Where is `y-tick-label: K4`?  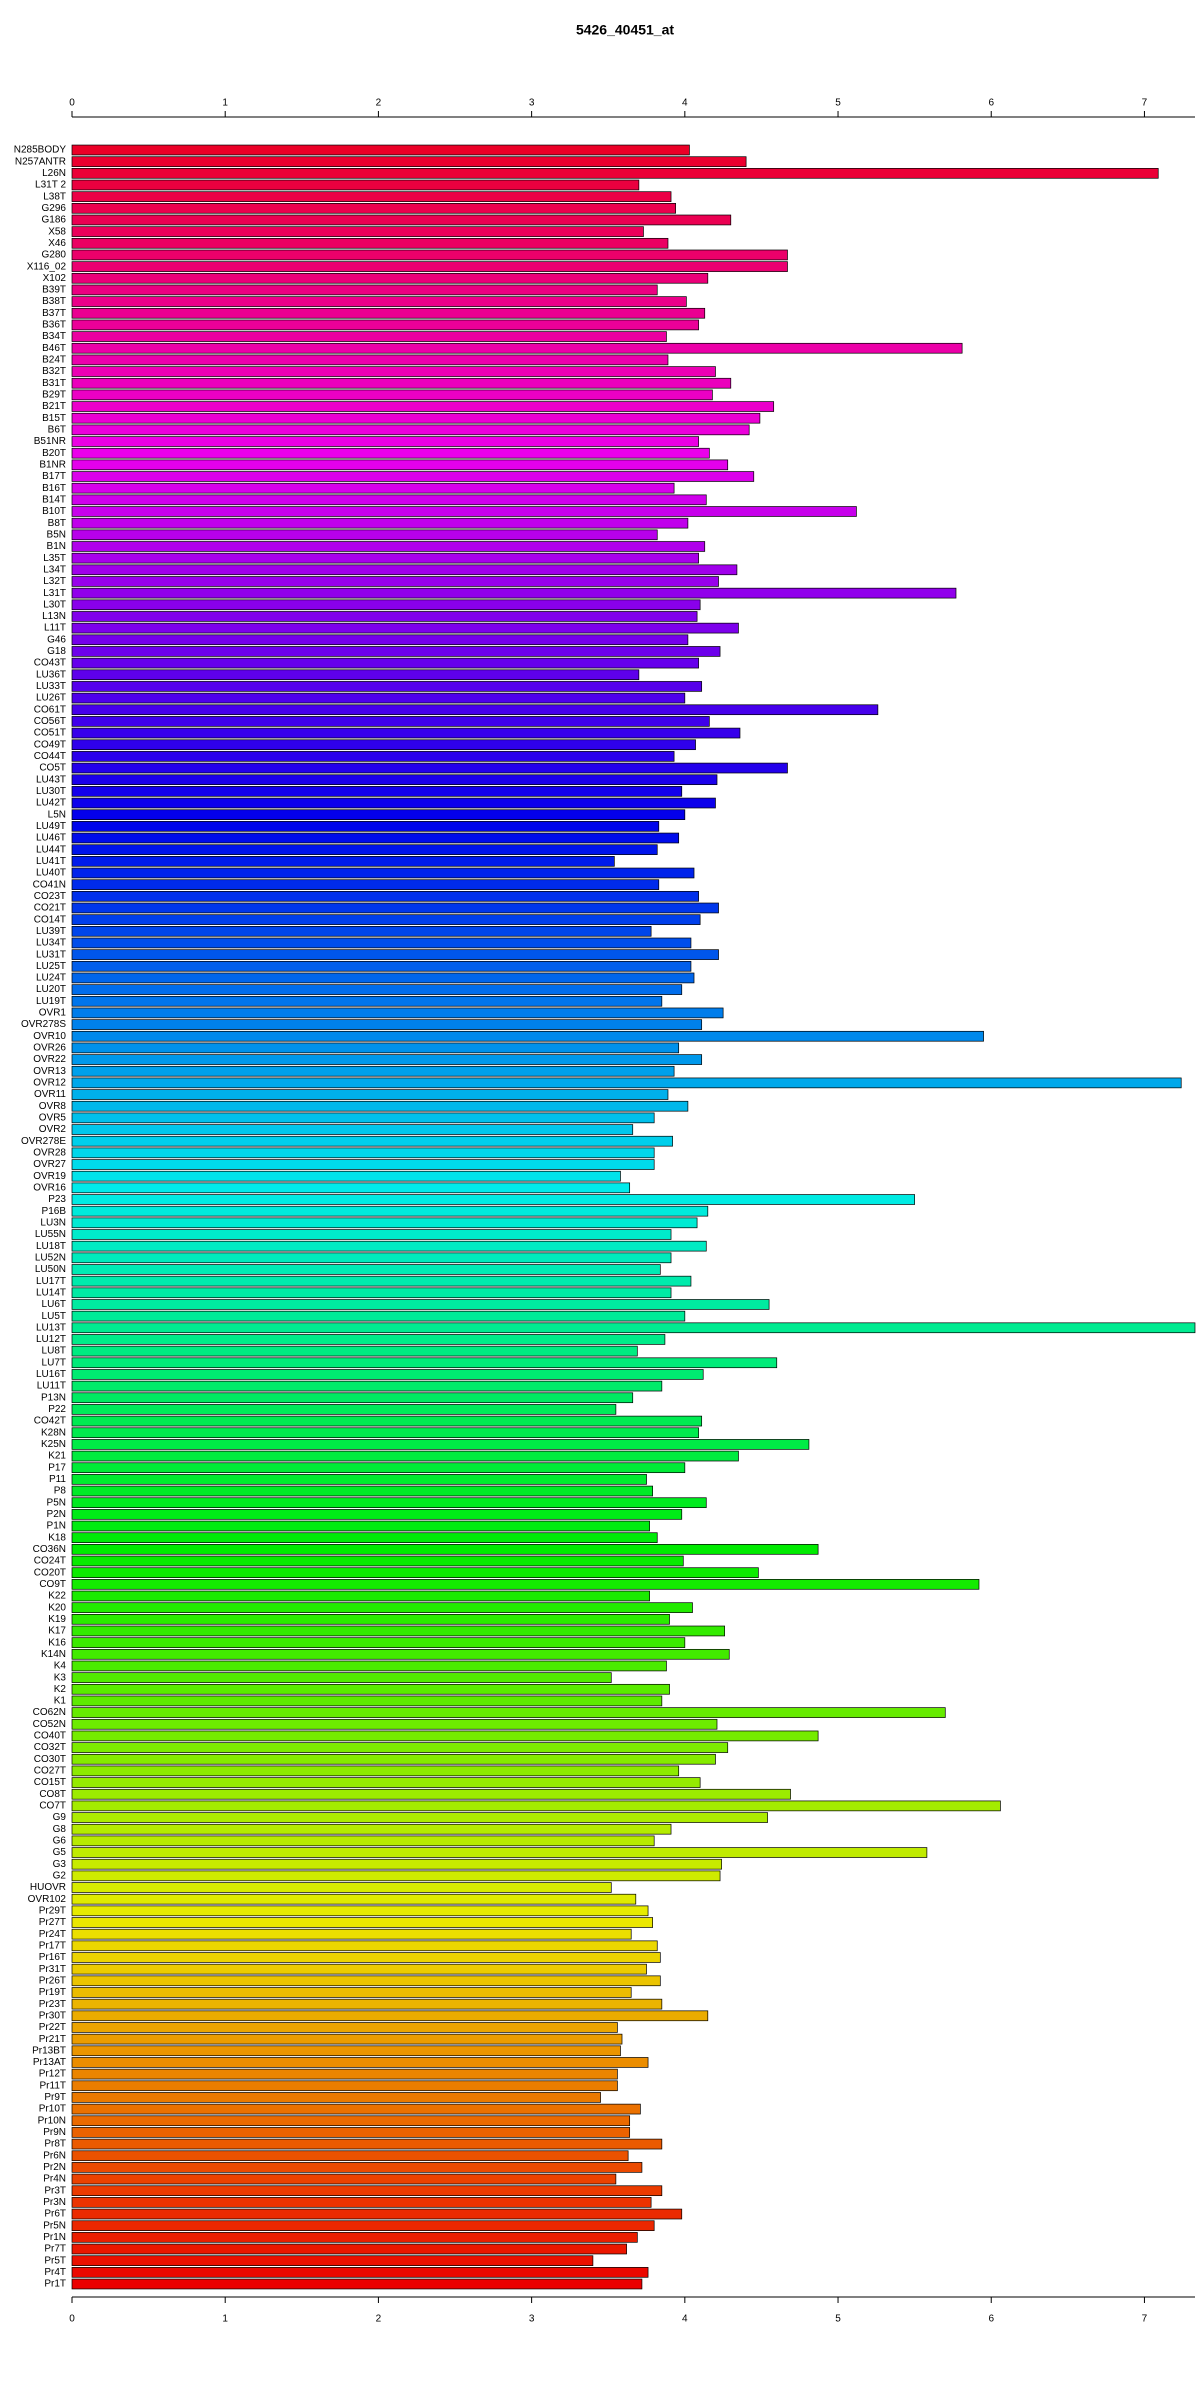
y-tick-label: K4 is located at coordinates (60, 1666).